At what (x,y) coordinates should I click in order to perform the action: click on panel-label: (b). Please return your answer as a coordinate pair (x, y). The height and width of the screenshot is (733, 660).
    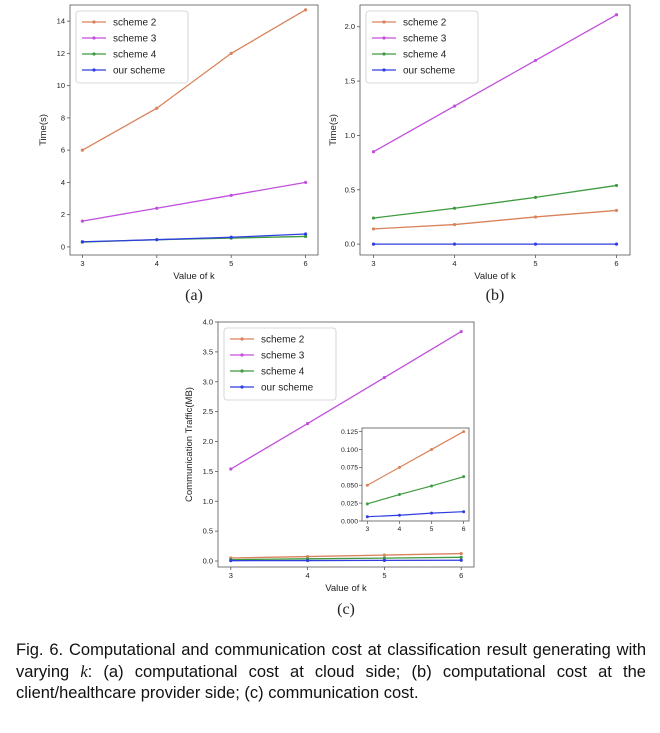
    Looking at the image, I should click on (495, 295).